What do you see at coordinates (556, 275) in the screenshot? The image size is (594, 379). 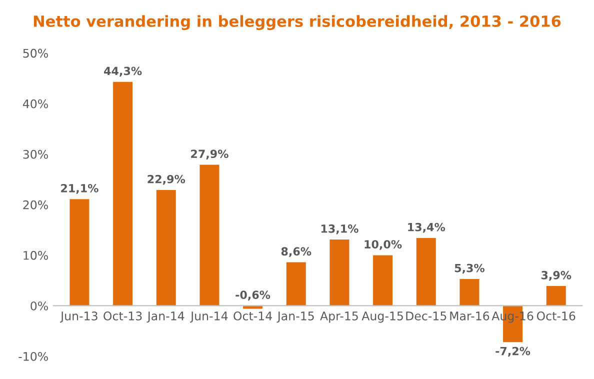 I see `data-label: 3,9%` at bounding box center [556, 275].